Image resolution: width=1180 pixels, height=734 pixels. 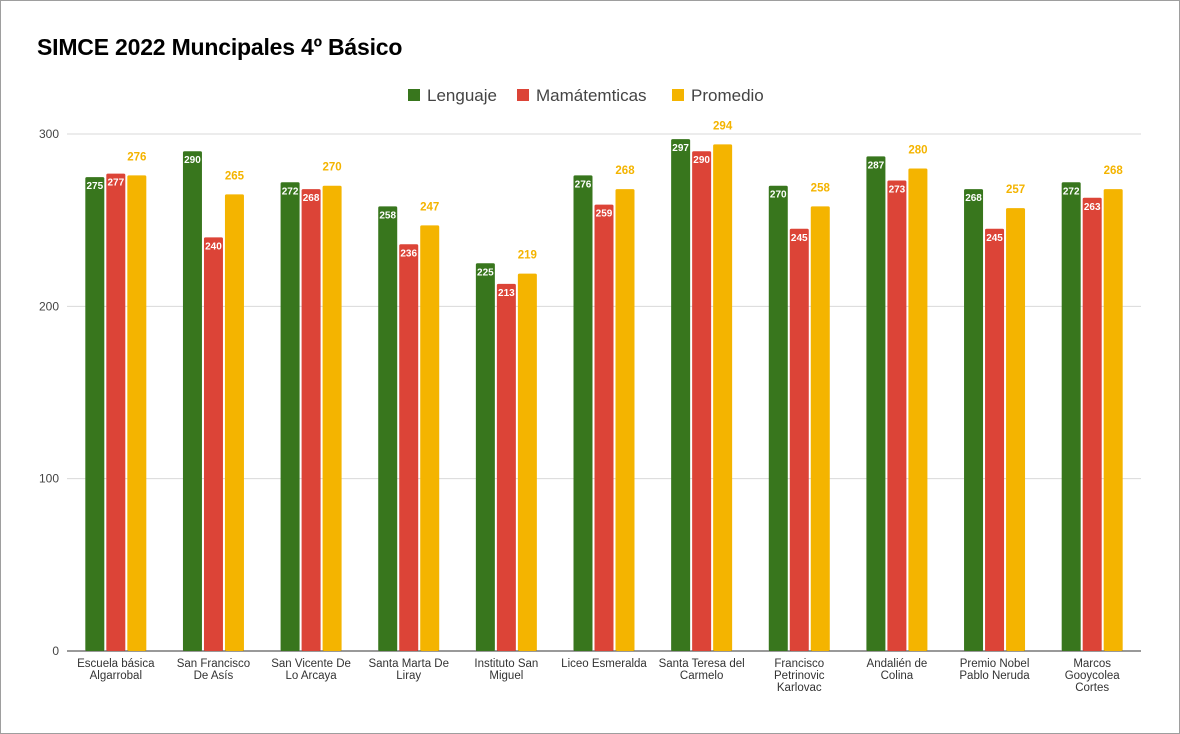 I want to click on x-tick-label-line: Petrinovic, so click(x=799, y=676).